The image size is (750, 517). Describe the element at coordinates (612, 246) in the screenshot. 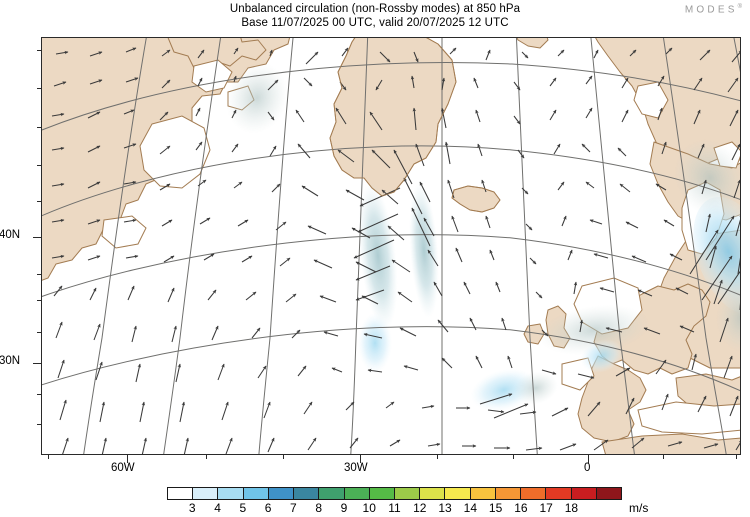

I see `lonline-20w` at that location.